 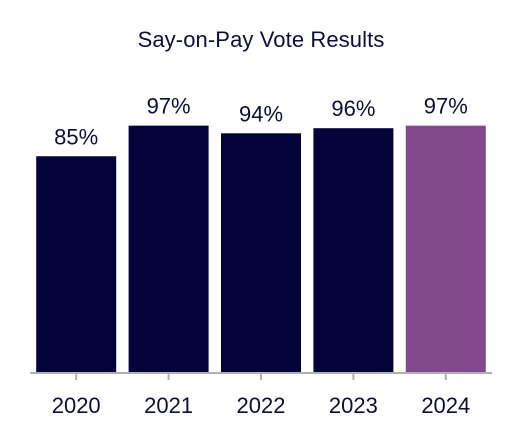 I want to click on x-tick-label-2023: 2023, so click(x=353, y=405).